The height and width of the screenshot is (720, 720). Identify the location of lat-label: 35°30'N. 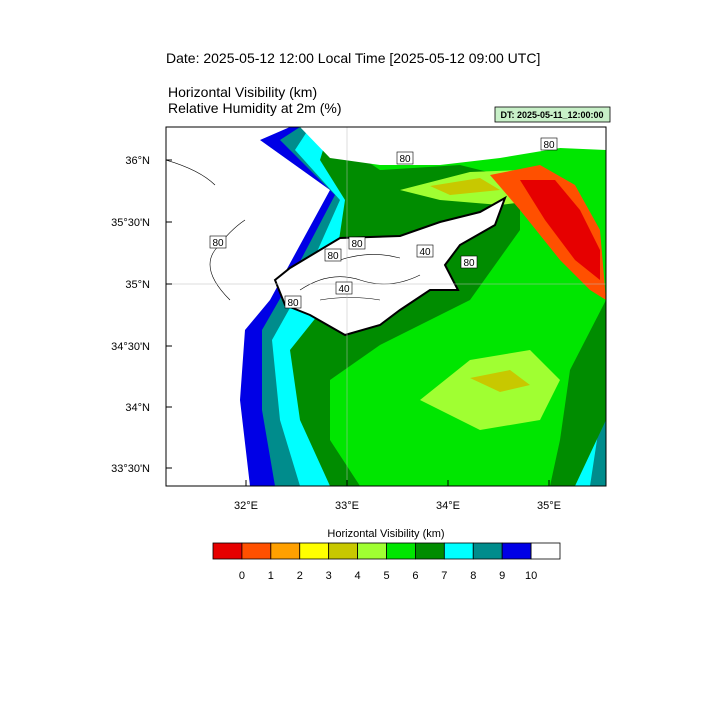
(130, 223).